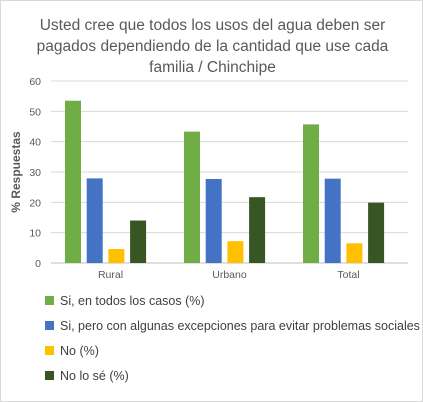  I want to click on y-tick-label: 50, so click(35, 112).